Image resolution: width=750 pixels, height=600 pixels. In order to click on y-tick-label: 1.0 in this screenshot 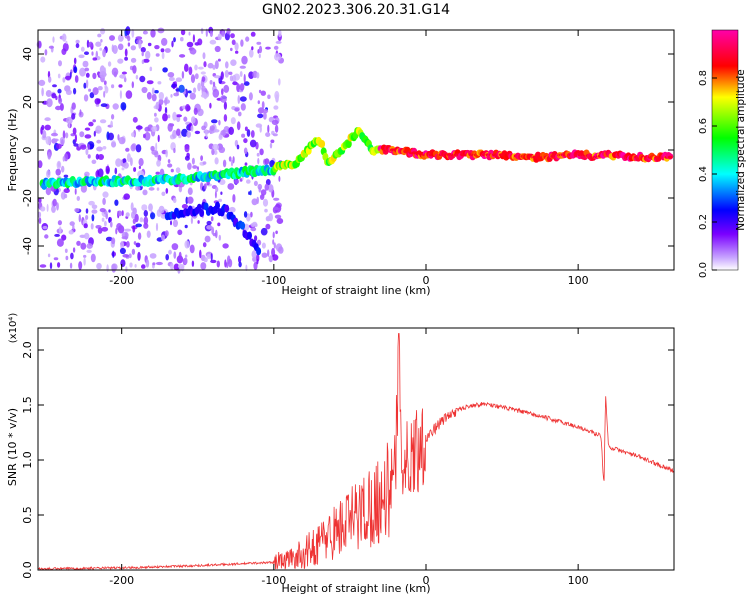, I will do `click(27, 460)`.